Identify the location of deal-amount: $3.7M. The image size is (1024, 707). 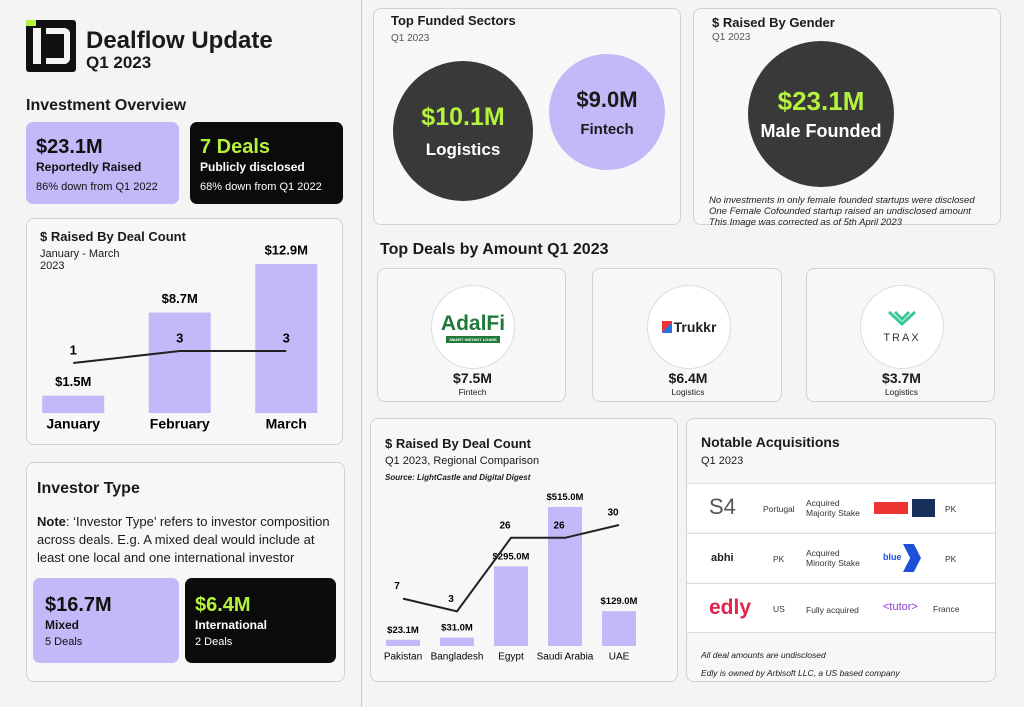
(901, 378).